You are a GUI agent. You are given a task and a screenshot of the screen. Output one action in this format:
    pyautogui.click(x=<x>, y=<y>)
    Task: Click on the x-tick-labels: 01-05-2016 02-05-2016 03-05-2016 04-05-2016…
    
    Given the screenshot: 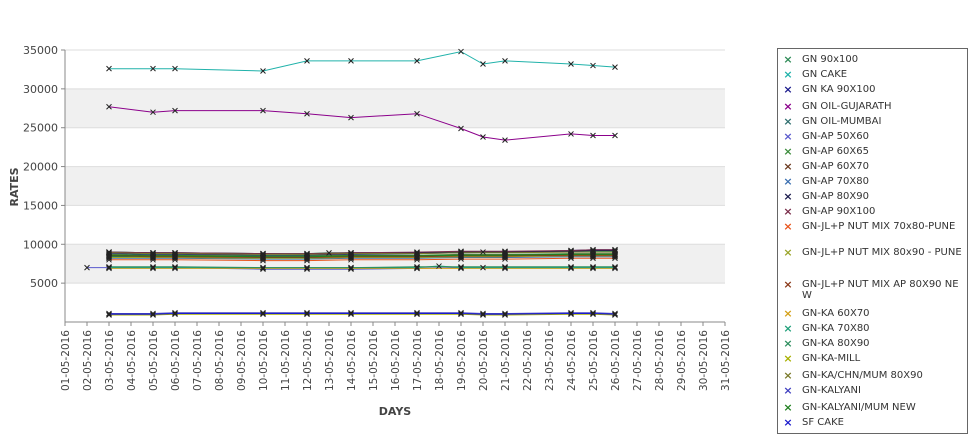 What is the action you would take?
    pyautogui.click(x=396, y=360)
    